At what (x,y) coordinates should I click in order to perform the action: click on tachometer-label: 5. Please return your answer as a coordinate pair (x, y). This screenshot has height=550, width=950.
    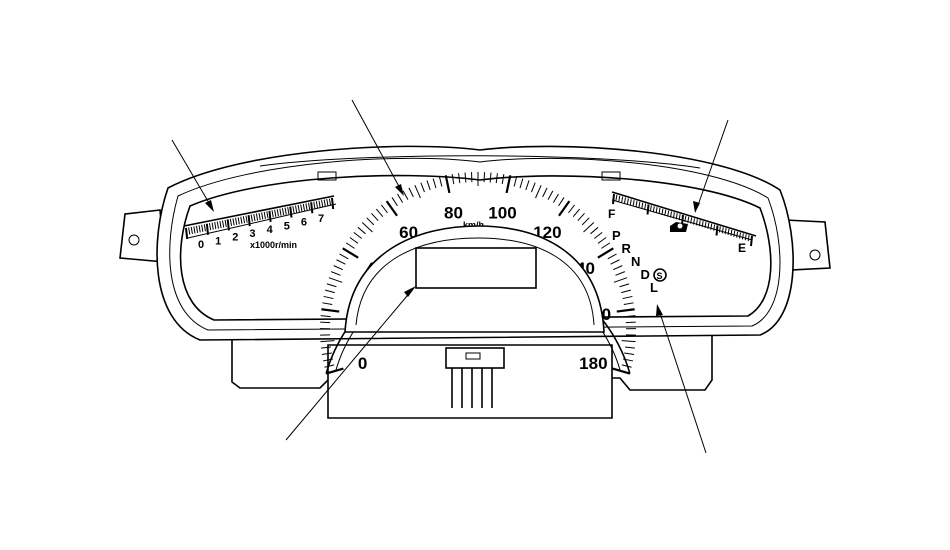
    Looking at the image, I should click on (287, 226).